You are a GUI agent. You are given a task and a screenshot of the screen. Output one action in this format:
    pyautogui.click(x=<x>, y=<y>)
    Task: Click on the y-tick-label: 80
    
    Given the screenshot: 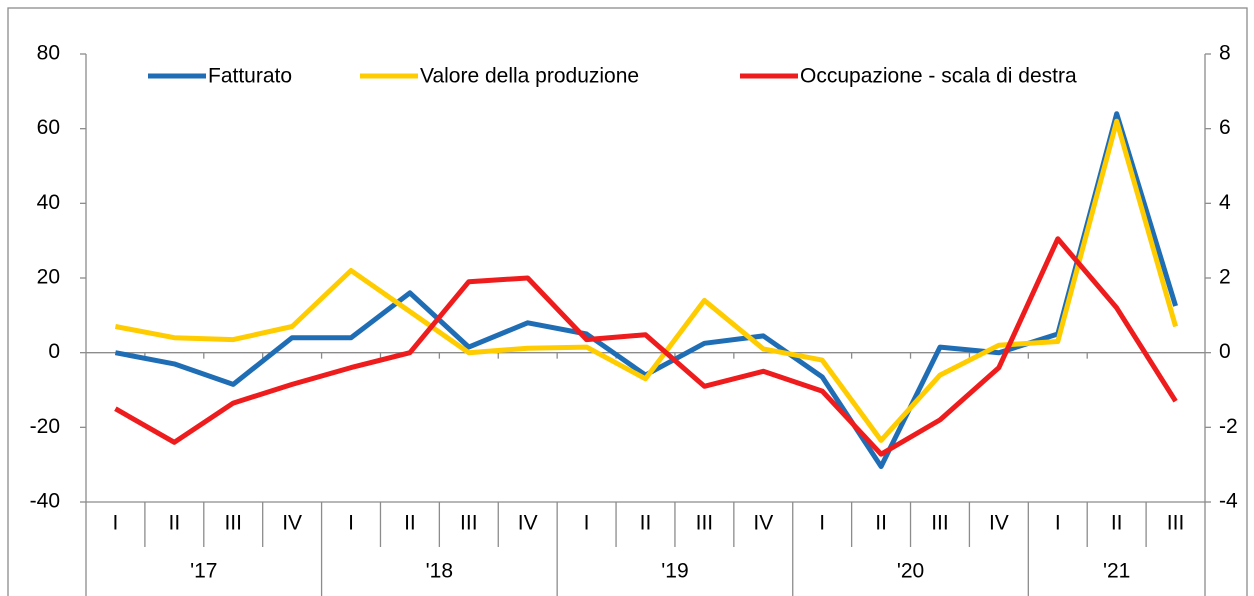 What is the action you would take?
    pyautogui.click(x=48, y=53)
    